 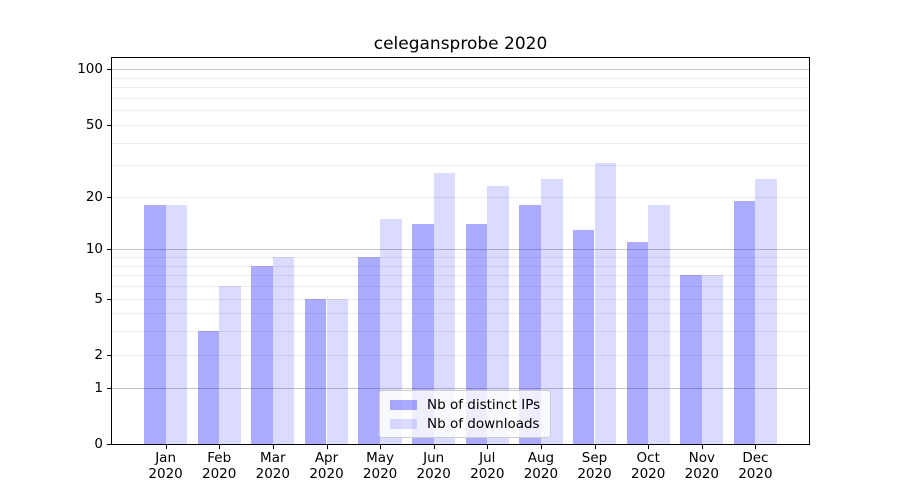 I want to click on legend-label-downloads: Nb of downloads, so click(x=483, y=423).